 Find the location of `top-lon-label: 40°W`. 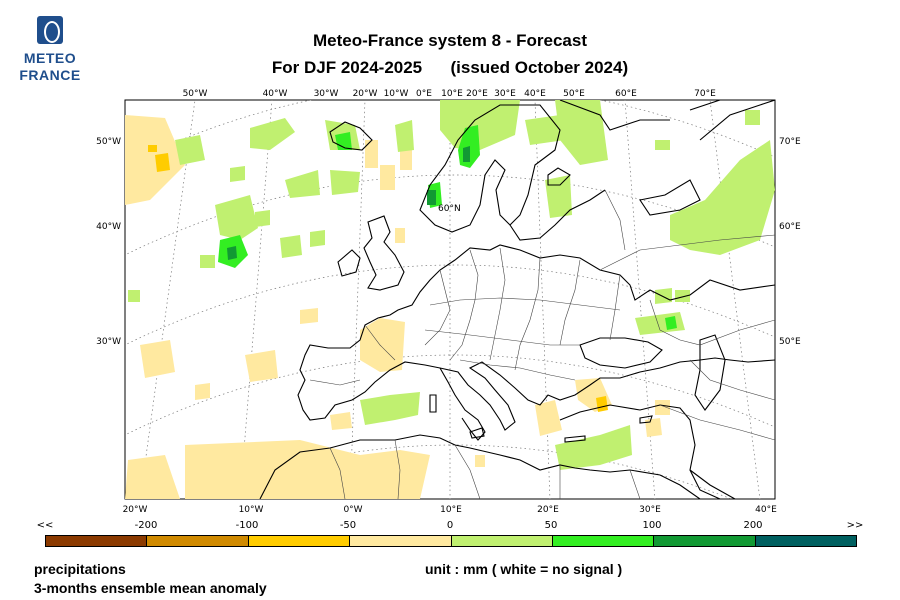

top-lon-label: 40°W is located at coordinates (275, 94).